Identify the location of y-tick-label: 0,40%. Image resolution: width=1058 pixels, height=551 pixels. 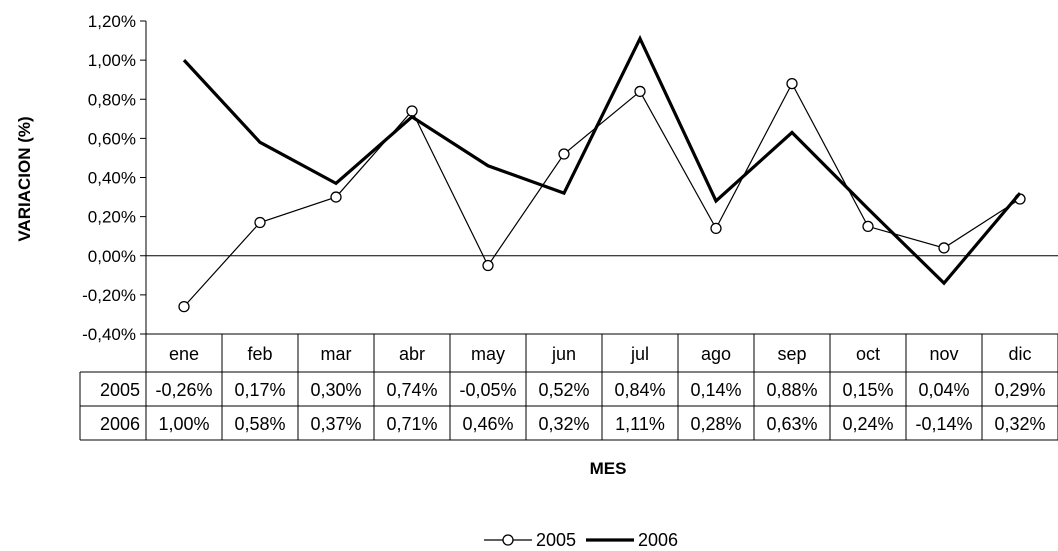
(112, 178).